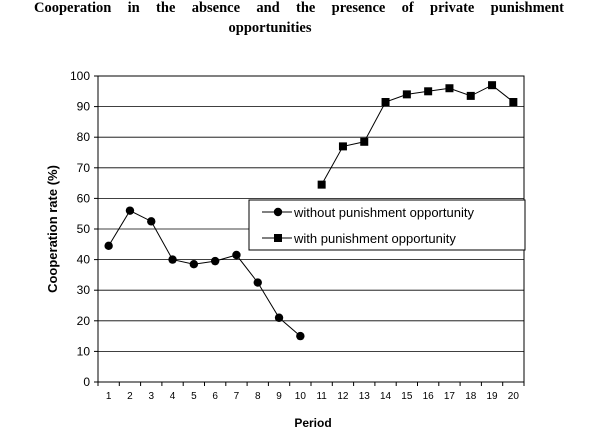 This screenshot has height=433, width=600. Describe the element at coordinates (52, 229) in the screenshot. I see `y-axis-title: Cooperation rate (%)` at that location.